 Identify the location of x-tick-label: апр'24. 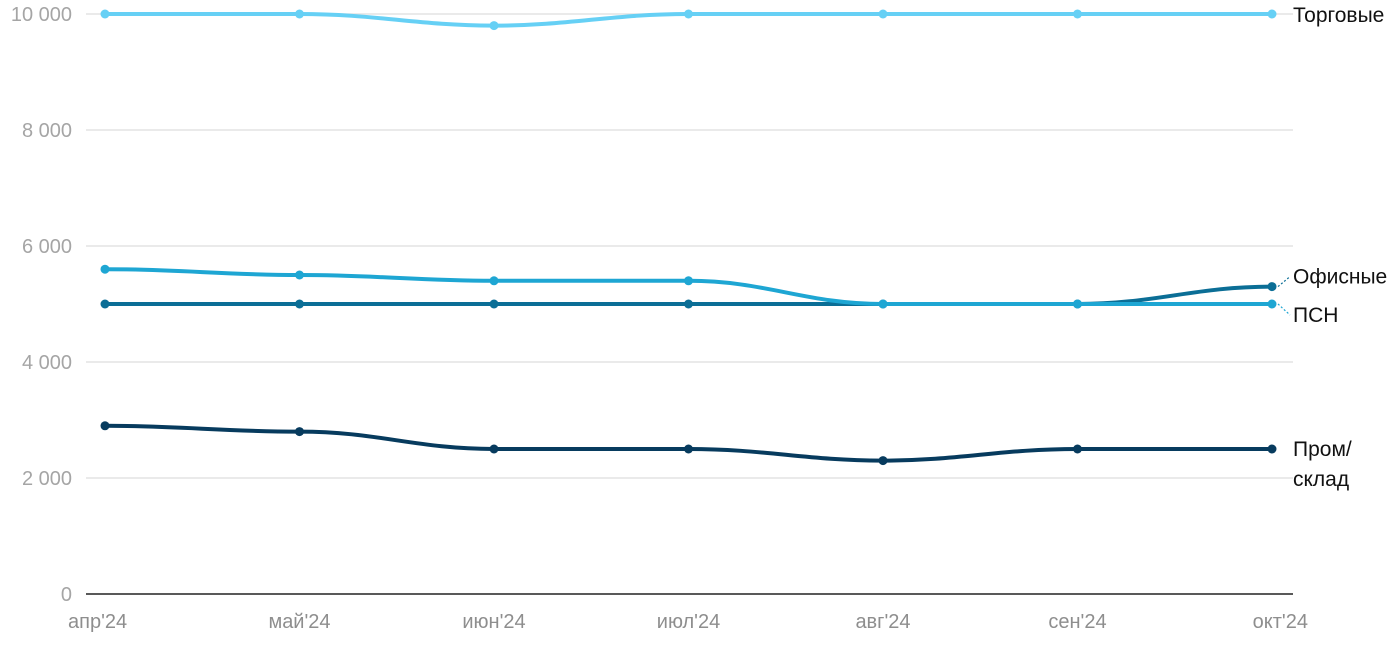
(97, 622).